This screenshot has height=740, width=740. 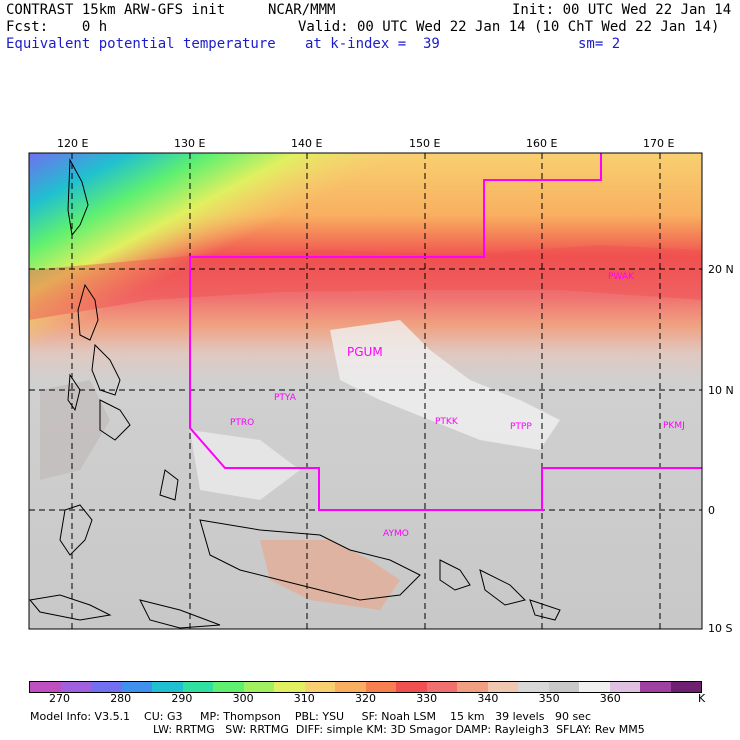 I want to click on new-guinea-warm, so click(x=330, y=575).